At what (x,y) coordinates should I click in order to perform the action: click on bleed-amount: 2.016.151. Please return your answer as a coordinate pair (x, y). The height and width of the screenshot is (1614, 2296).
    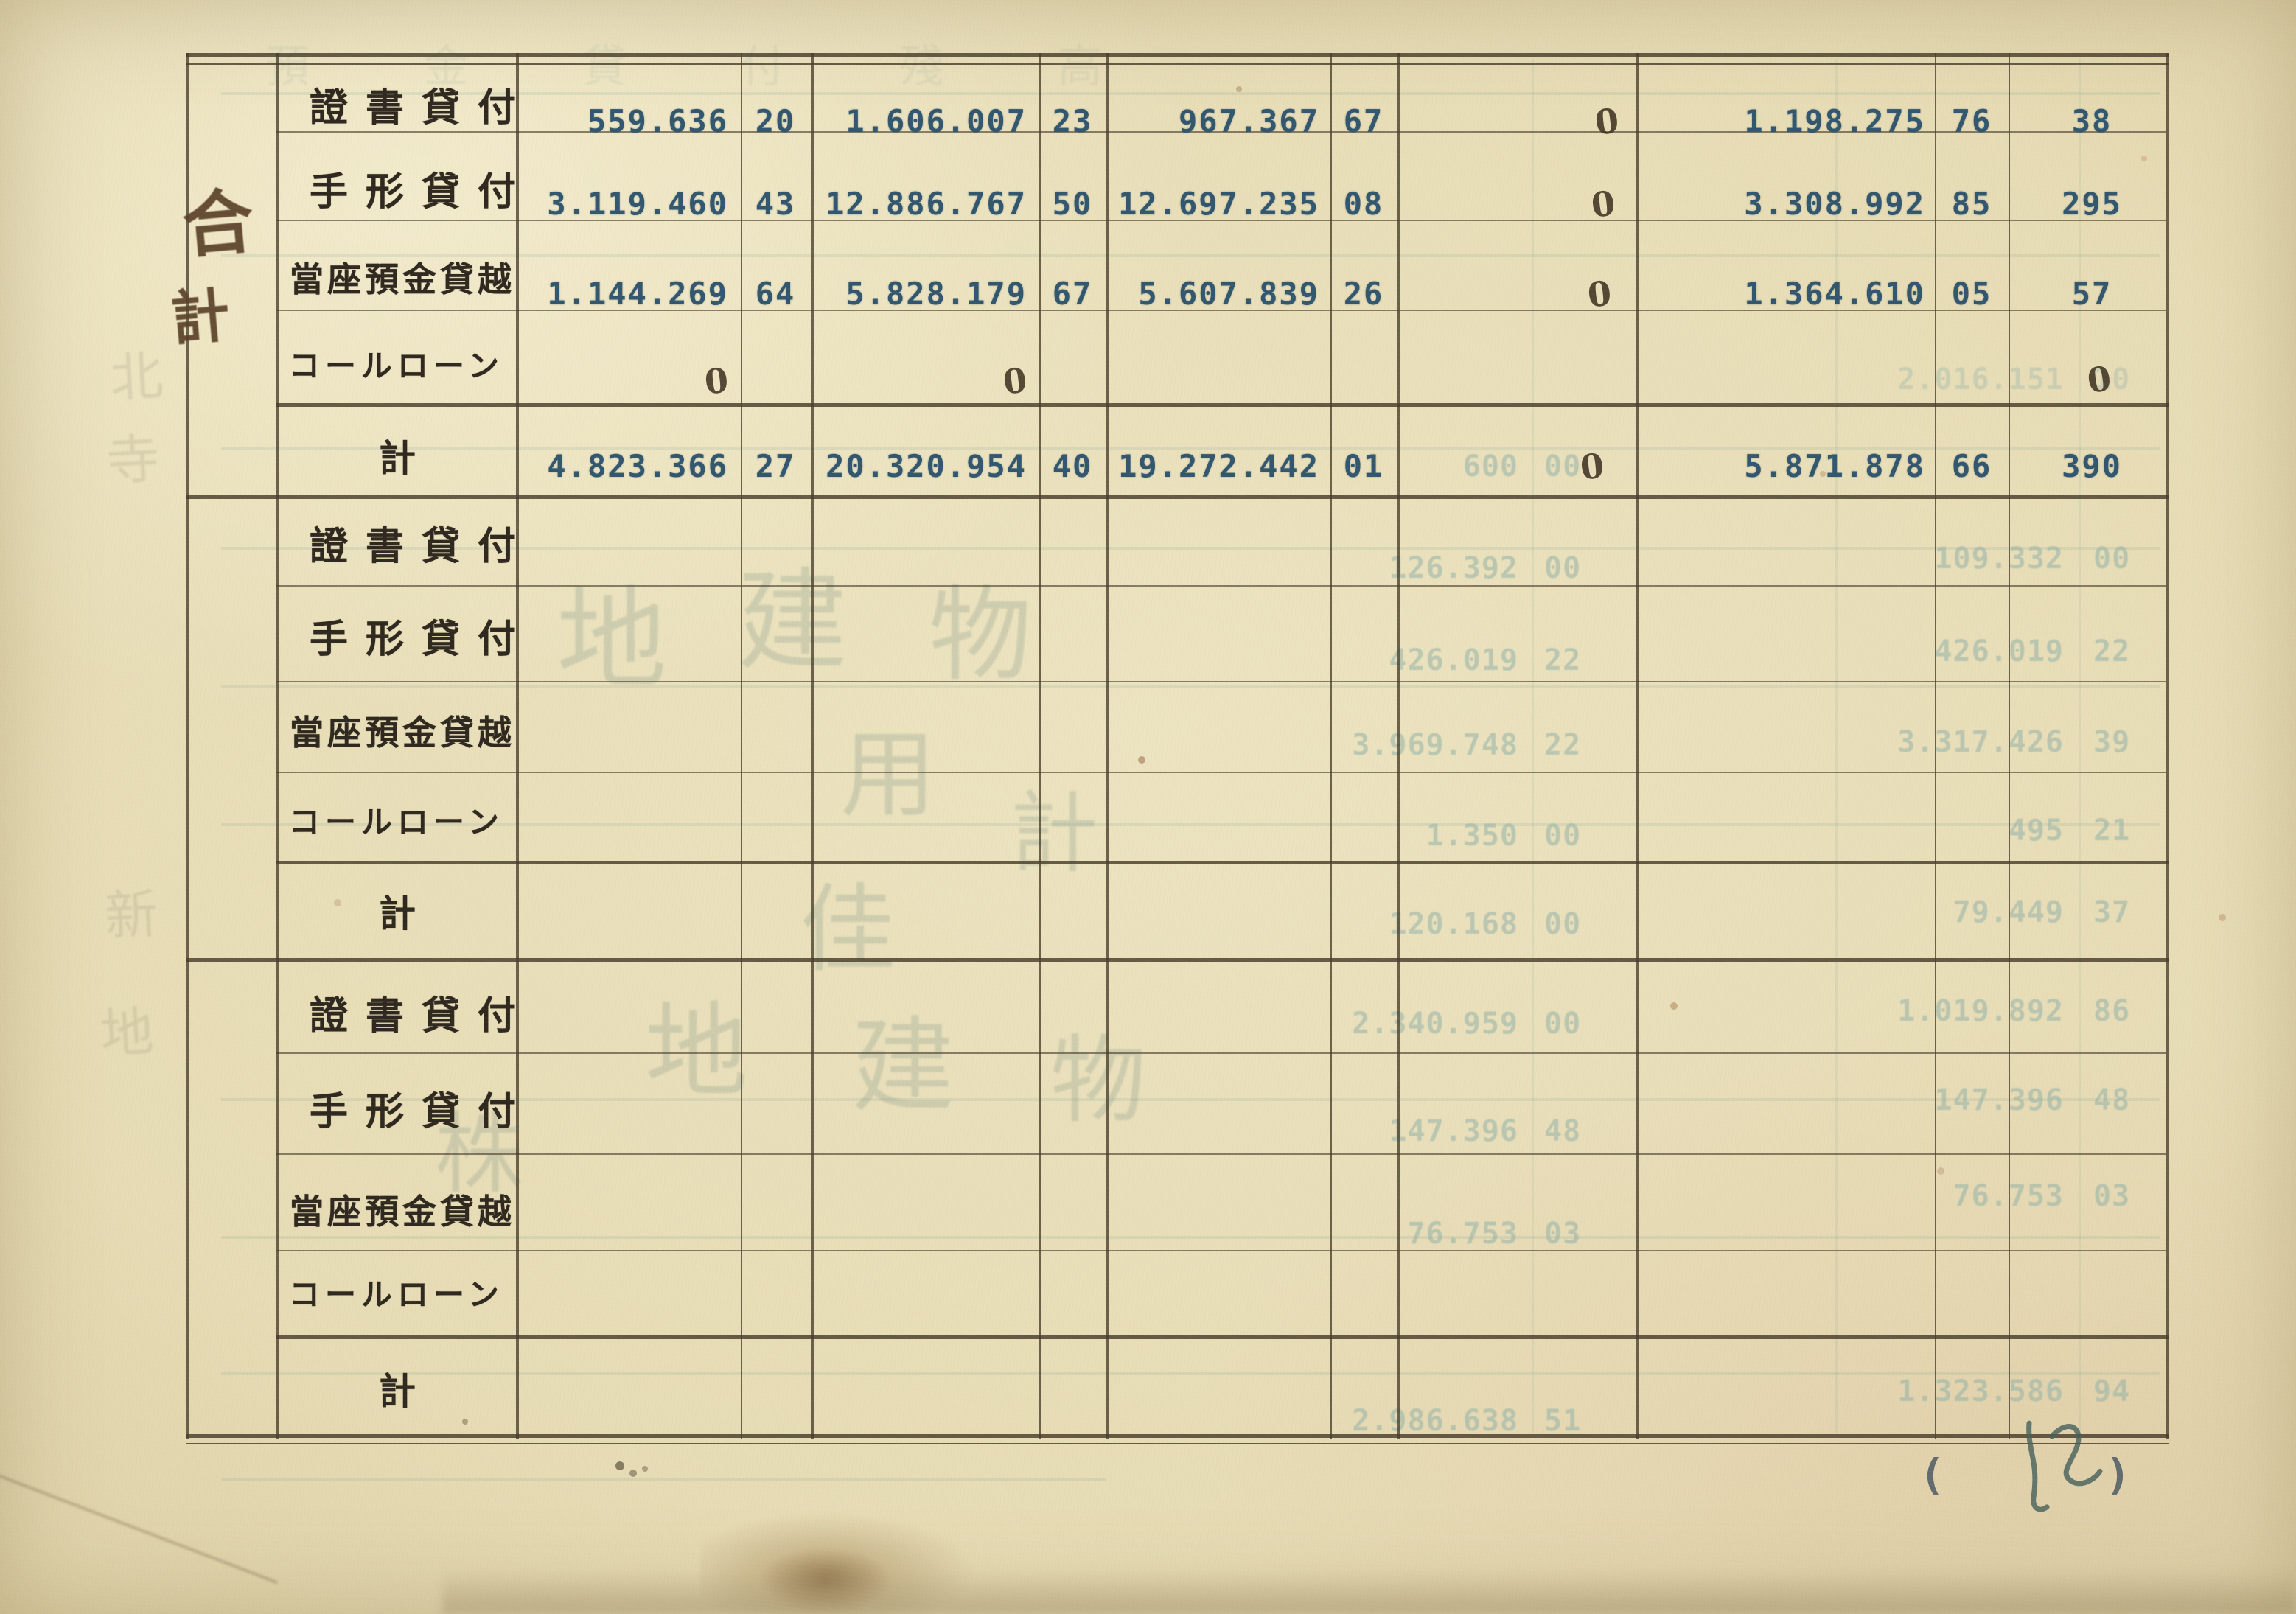
    Looking at the image, I should click on (1980, 379).